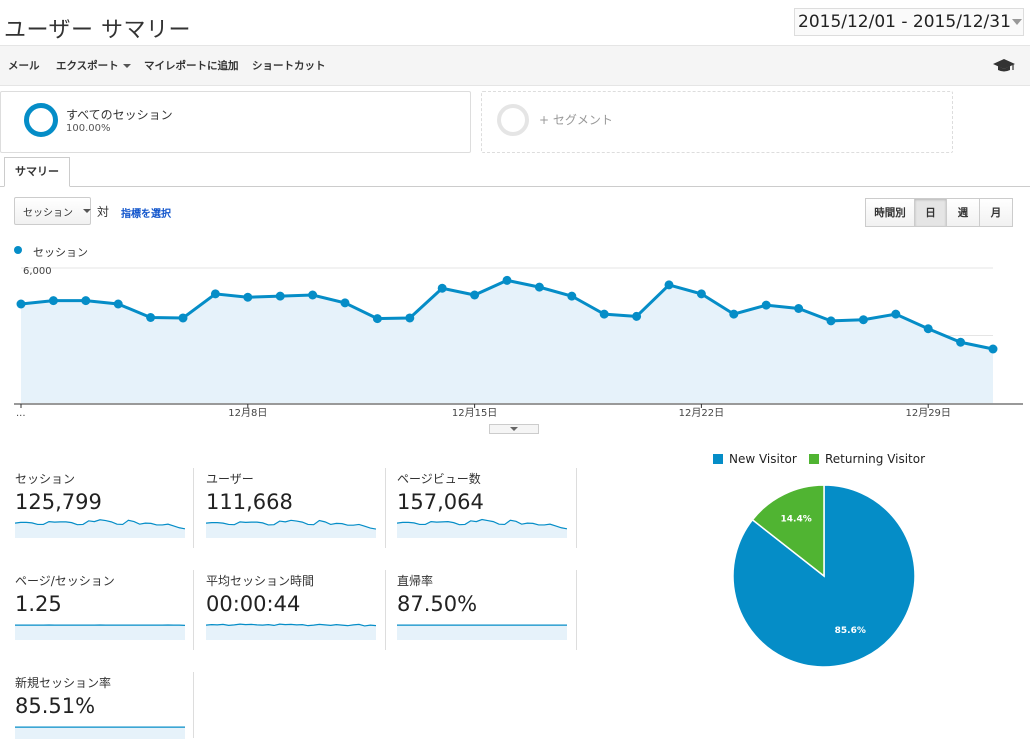 The width and height of the screenshot is (1030, 739). I want to click on metric-card-new-session-rate: 新規セッション率 85.51%, so click(102, 705).